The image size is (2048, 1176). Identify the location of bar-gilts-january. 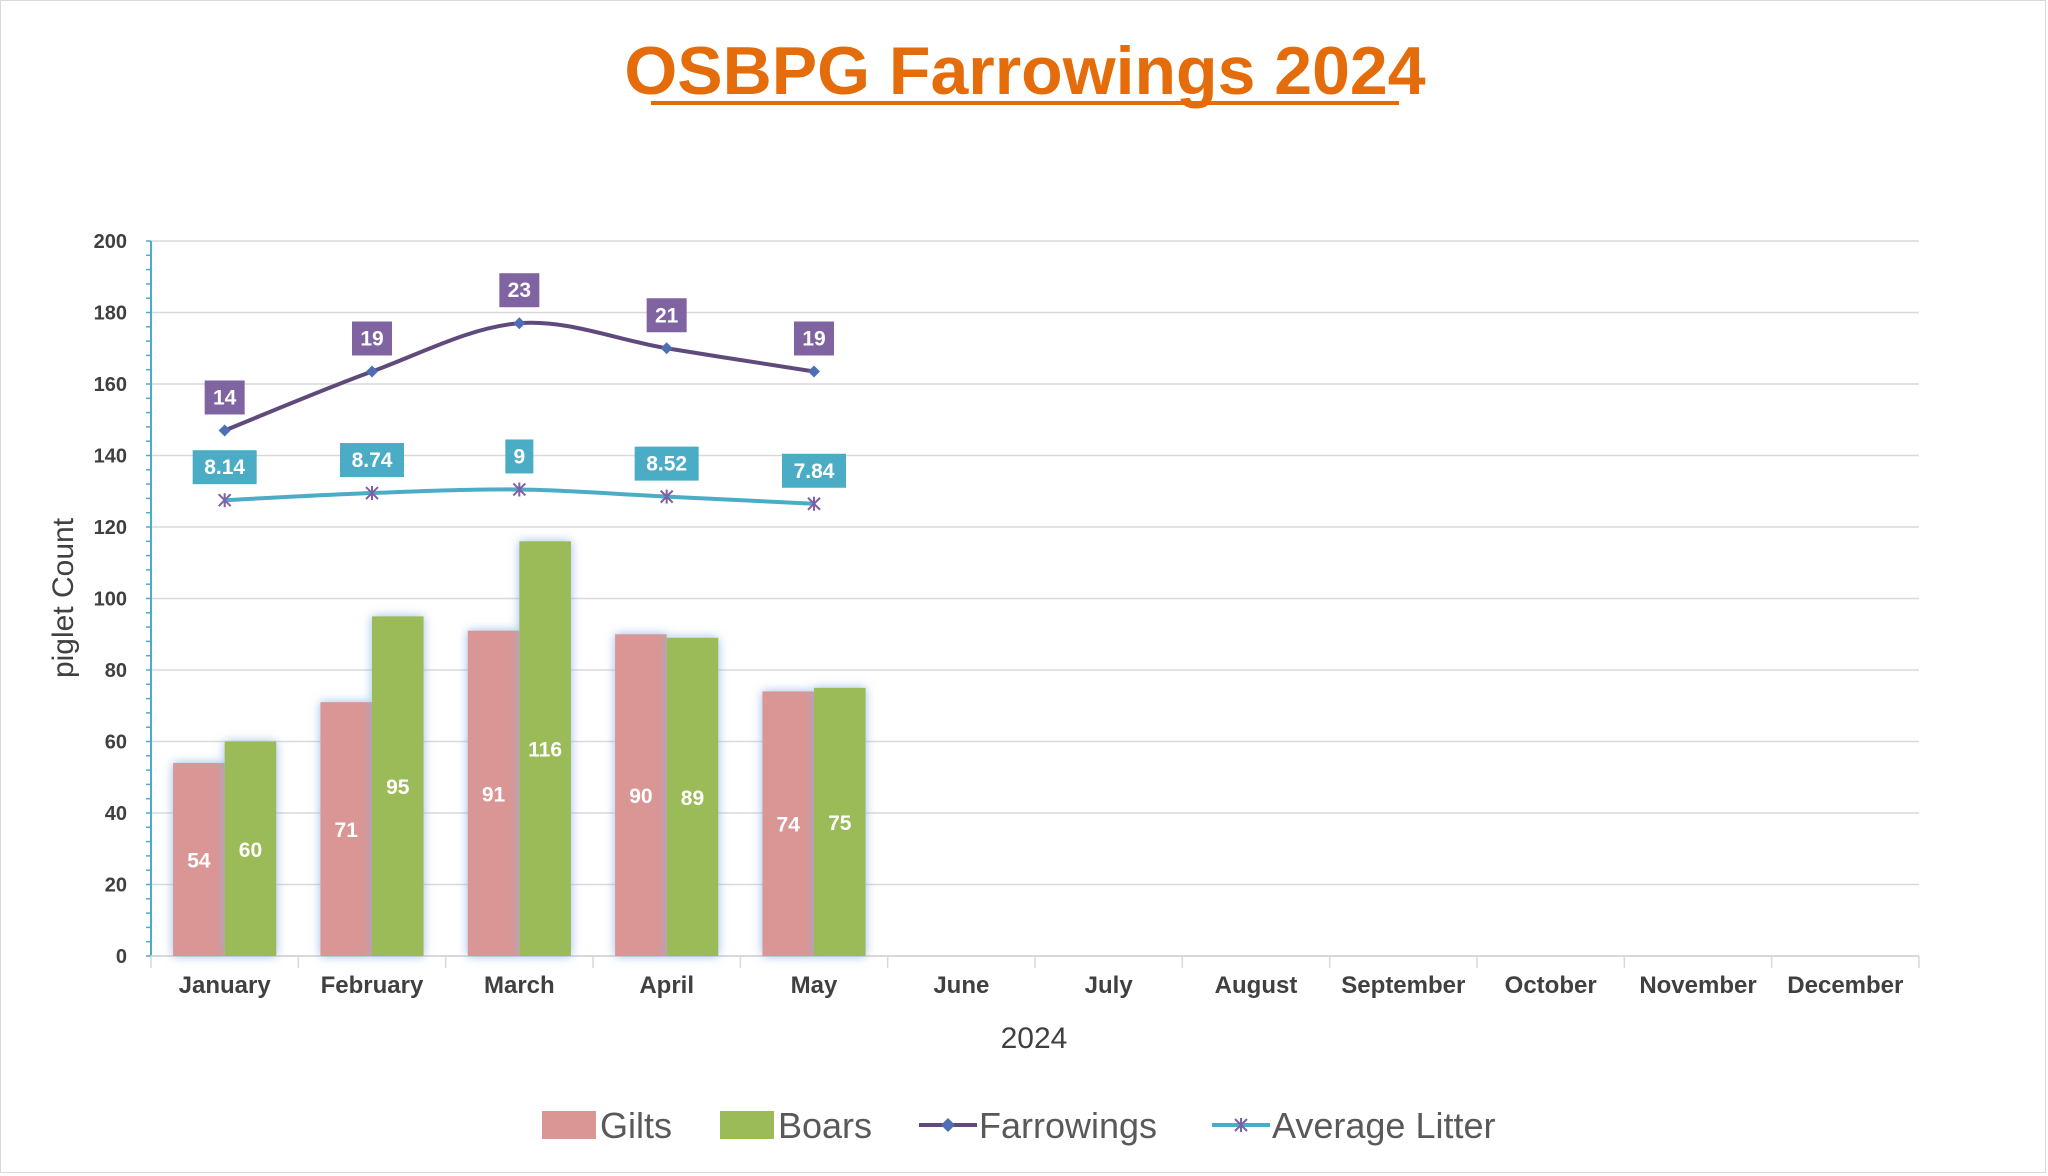
(199, 859).